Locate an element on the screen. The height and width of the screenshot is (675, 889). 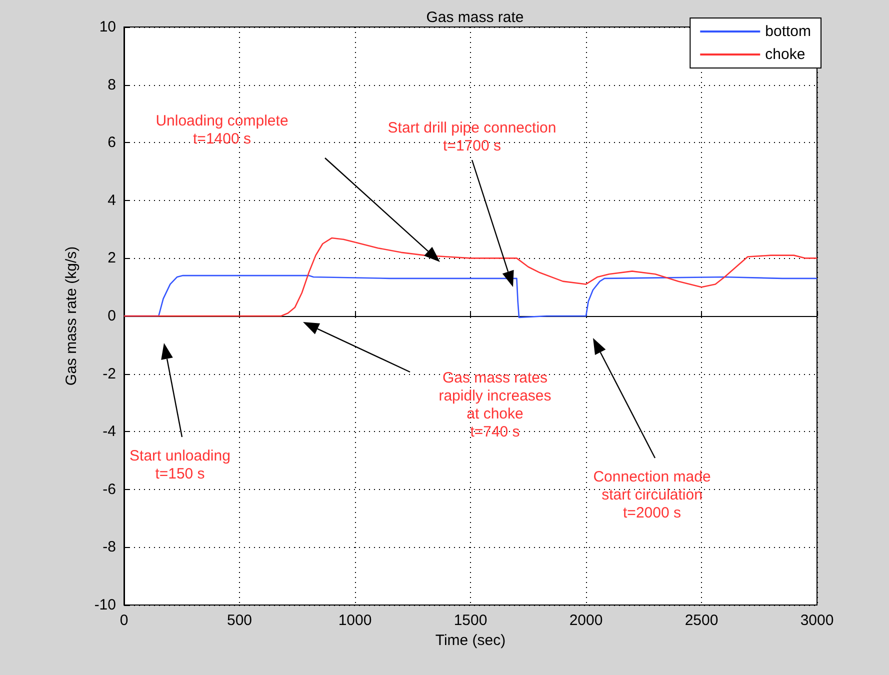
annotation: Start unloading t=150 s is located at coordinates (180, 465).